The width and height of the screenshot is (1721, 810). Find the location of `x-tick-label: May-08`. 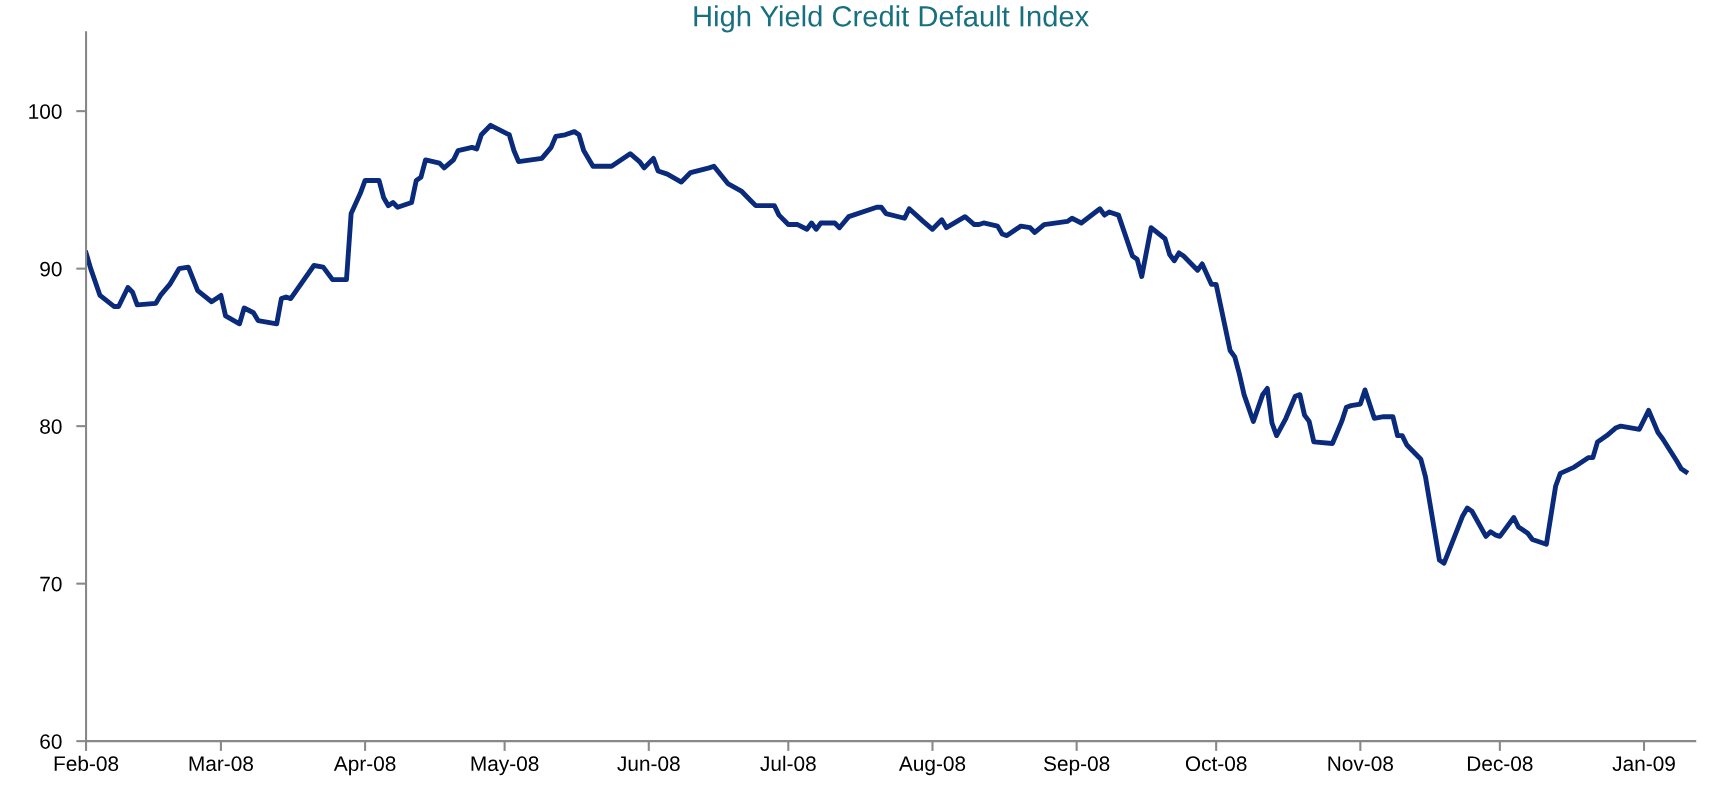

x-tick-label: May-08 is located at coordinates (505, 766).